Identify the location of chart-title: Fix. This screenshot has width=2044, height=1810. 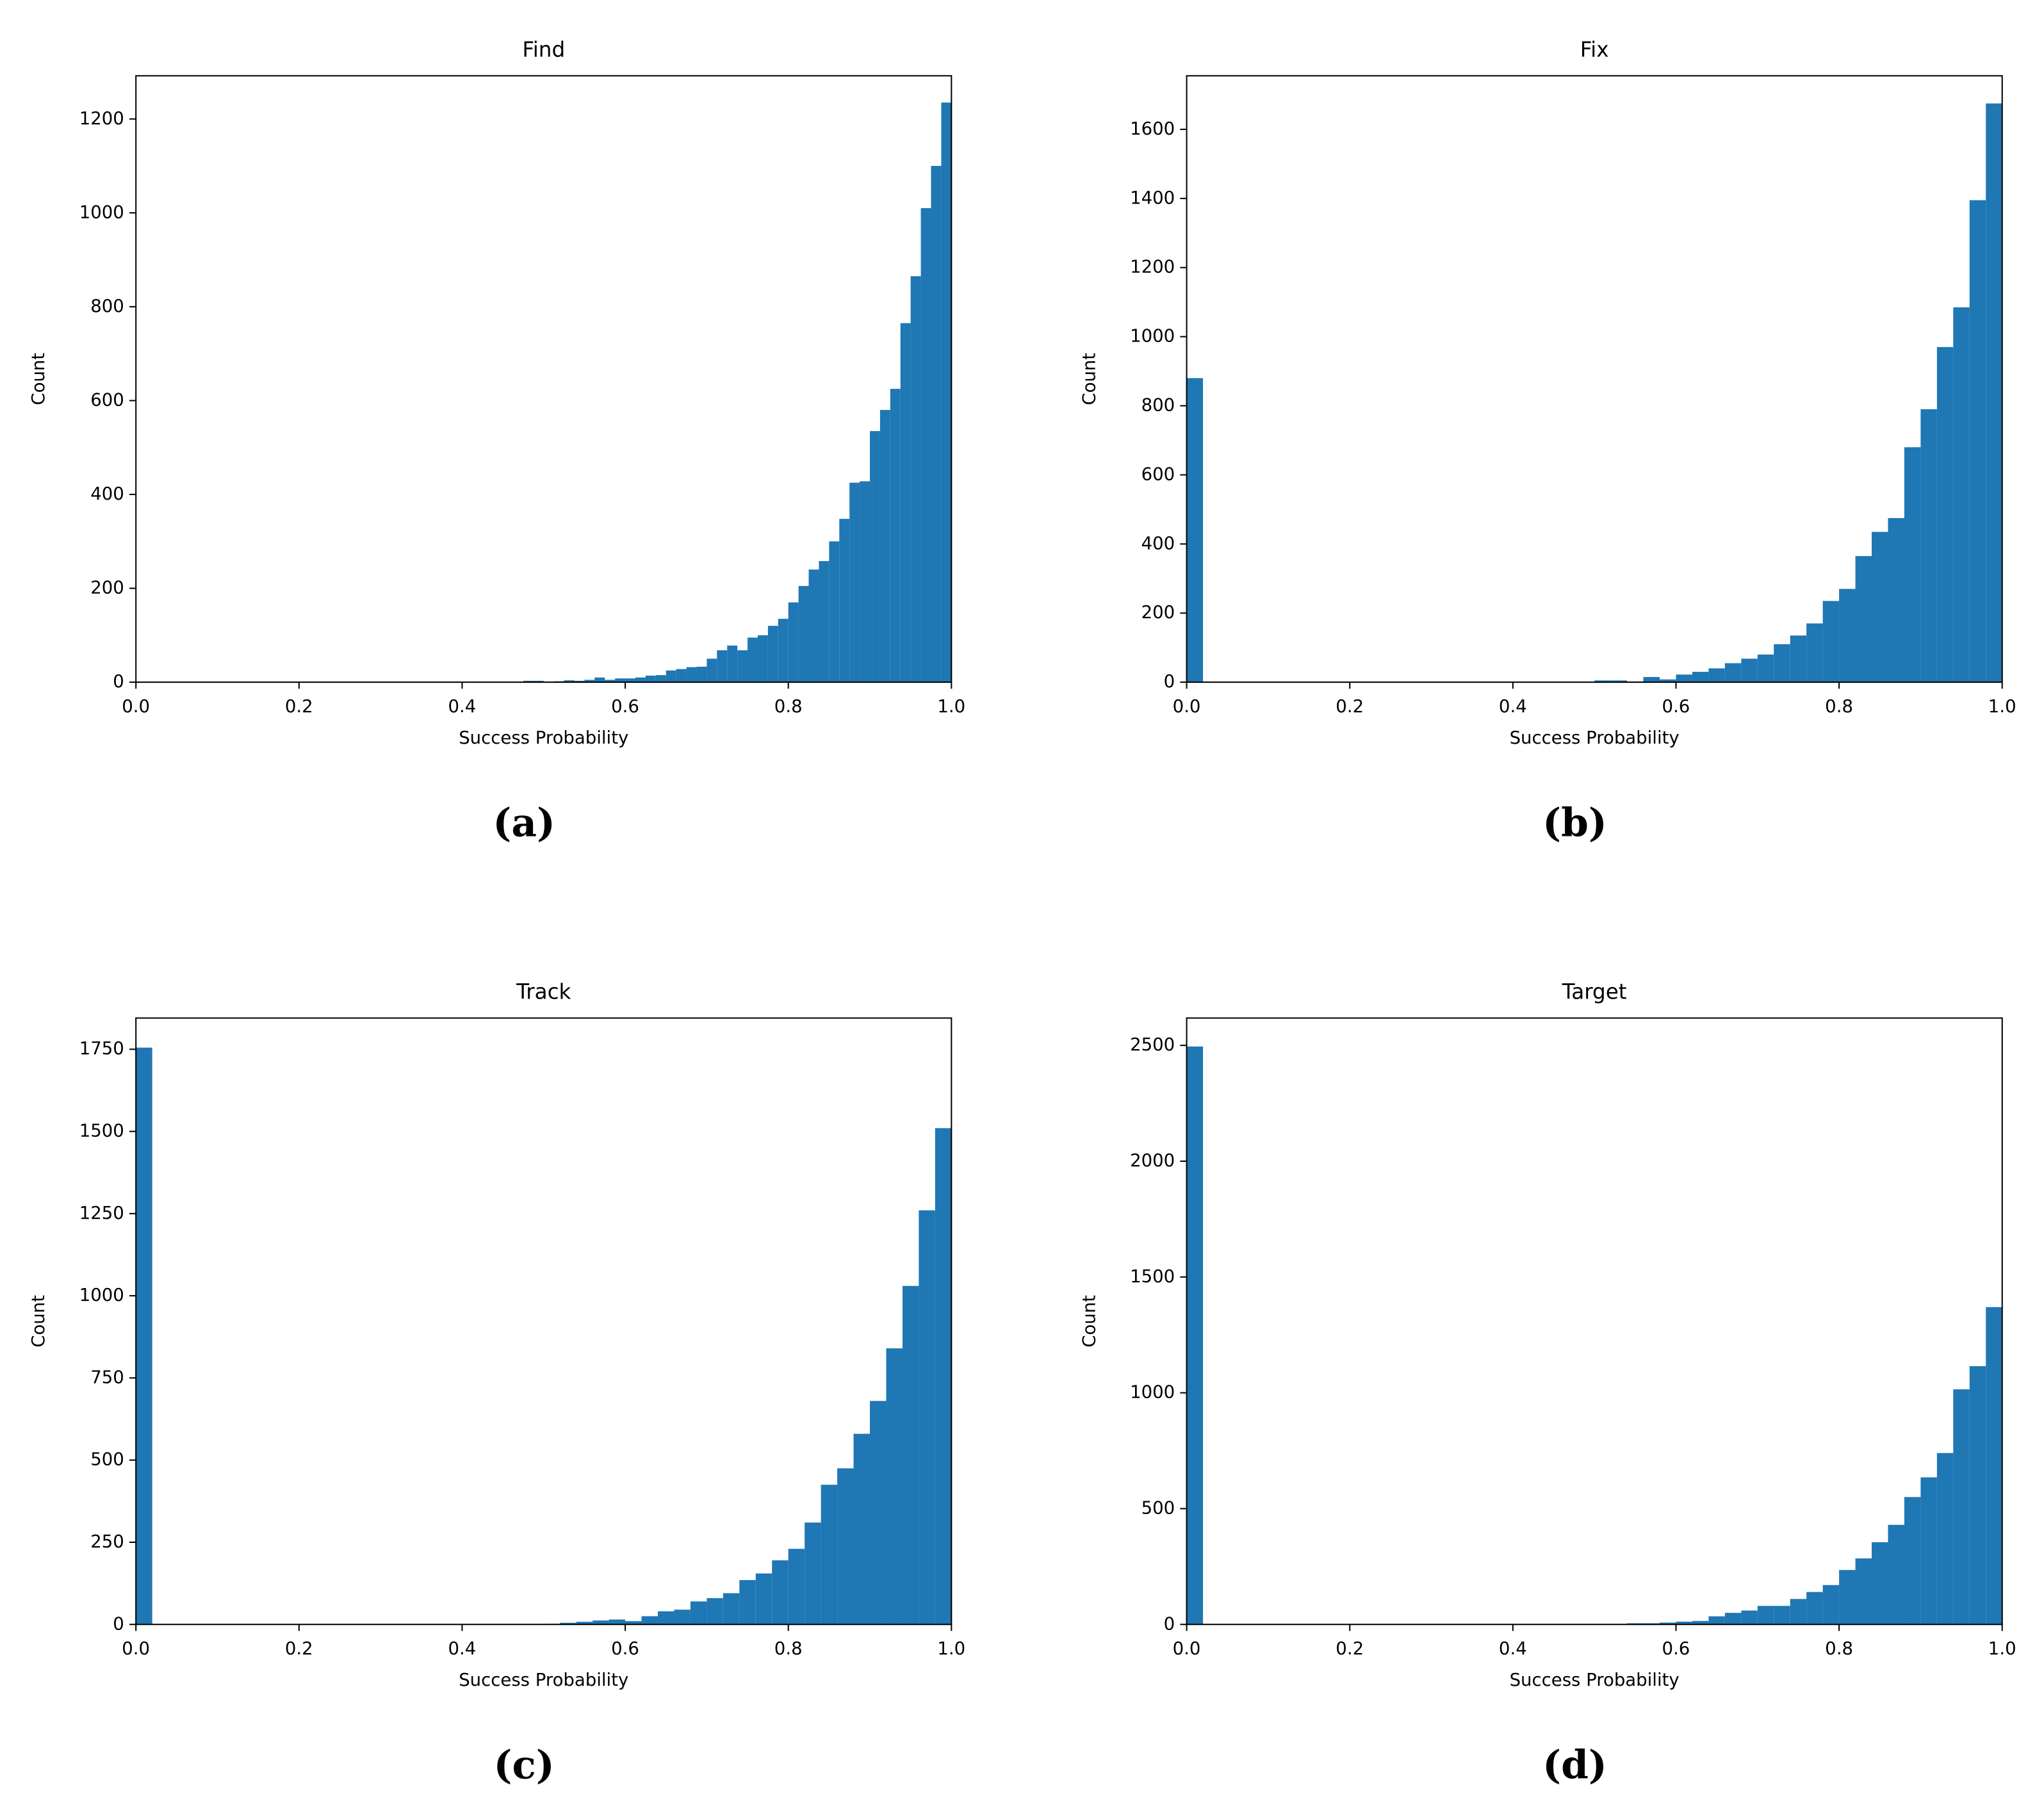
(1594, 50).